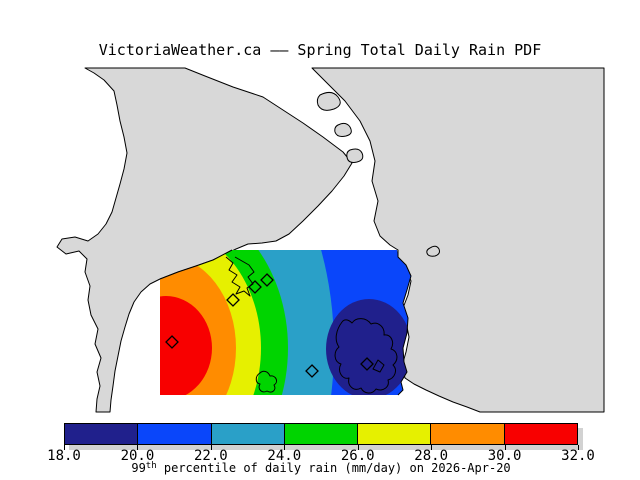 The image size is (640, 480). What do you see at coordinates (285, 447) in the screenshot?
I see `colorbar-tick-24.0` at bounding box center [285, 447].